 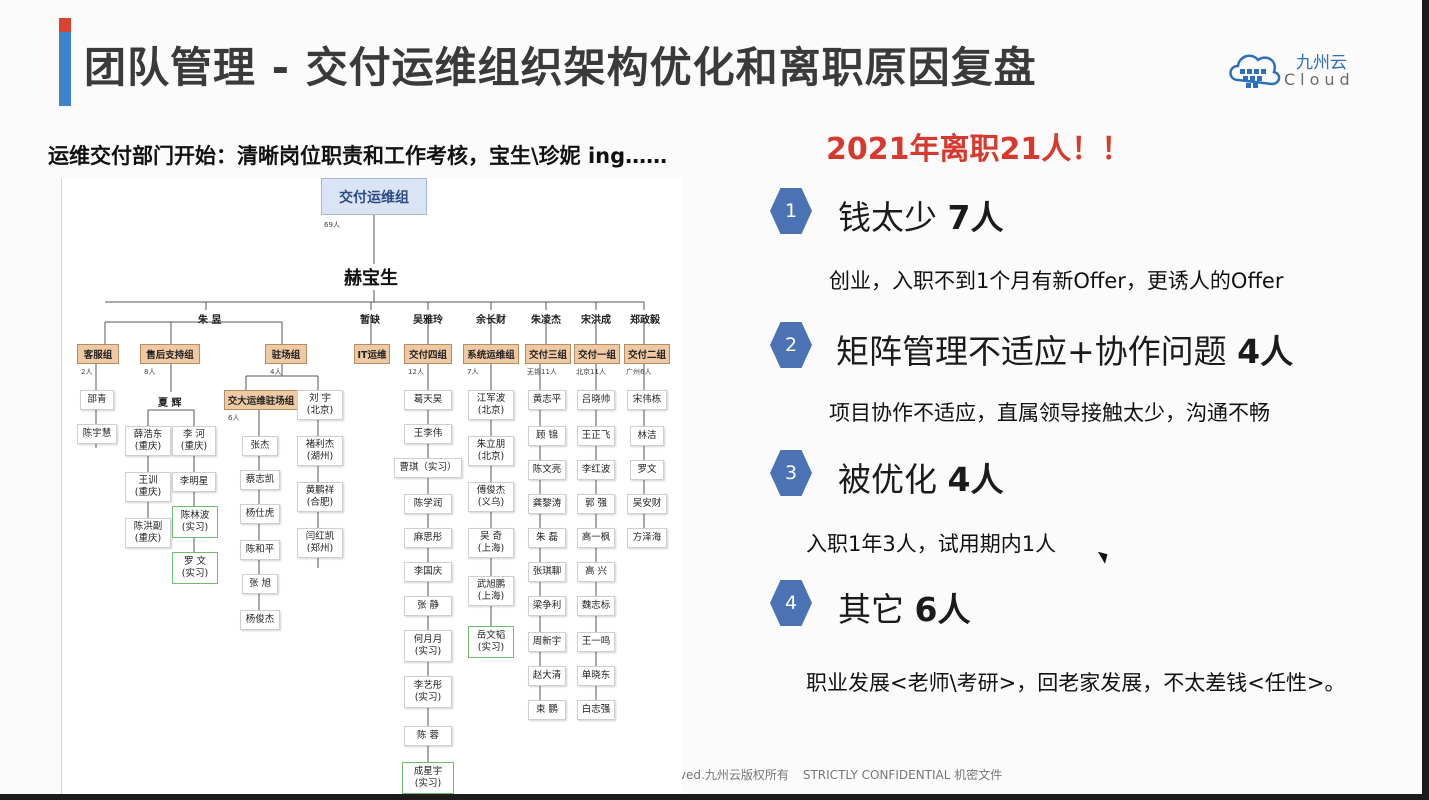 What do you see at coordinates (491, 451) in the screenshot?
I see `member-box: 朱立朋 (北京)` at bounding box center [491, 451].